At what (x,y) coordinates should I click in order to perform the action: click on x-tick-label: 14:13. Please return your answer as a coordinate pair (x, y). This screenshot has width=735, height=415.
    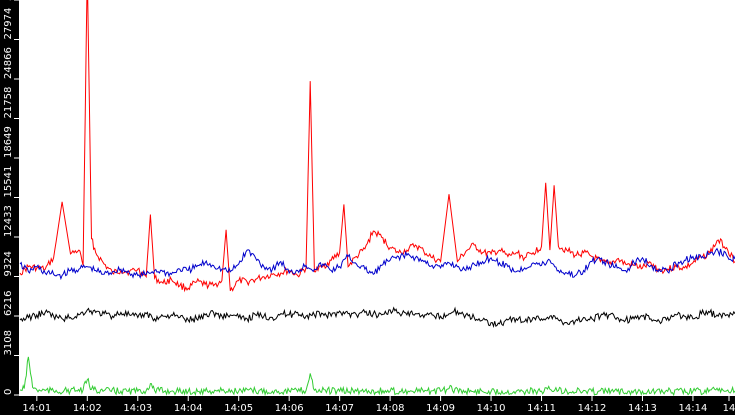
    Looking at the image, I should click on (642, 408).